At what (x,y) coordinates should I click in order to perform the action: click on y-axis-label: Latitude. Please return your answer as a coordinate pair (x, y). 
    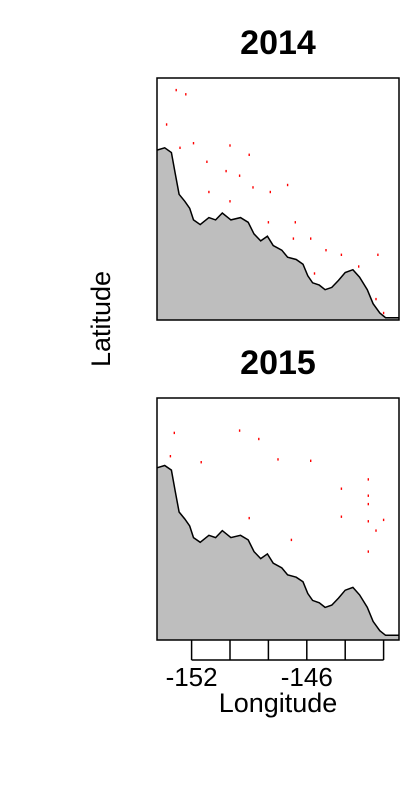
    Looking at the image, I should click on (101, 319).